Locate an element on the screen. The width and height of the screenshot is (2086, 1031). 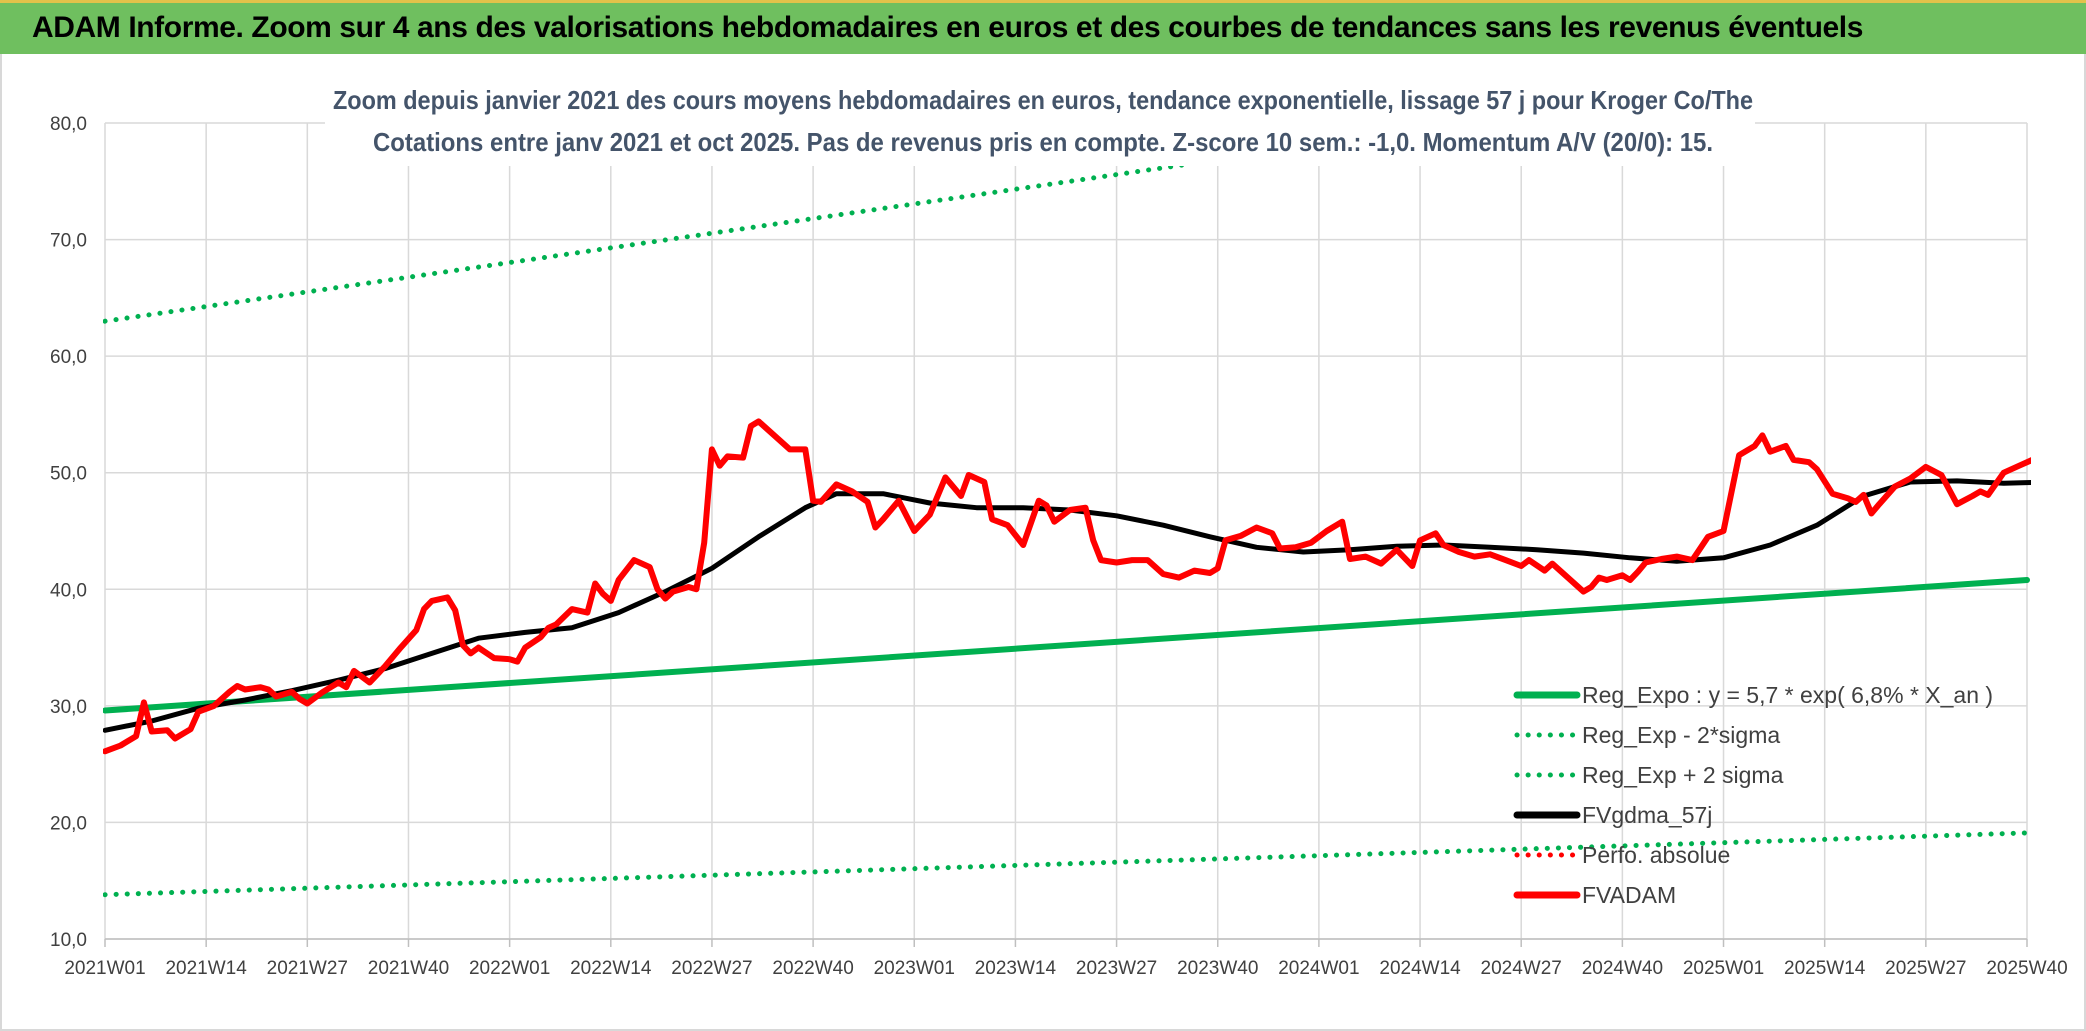
title-background is located at coordinates (1040, 123).